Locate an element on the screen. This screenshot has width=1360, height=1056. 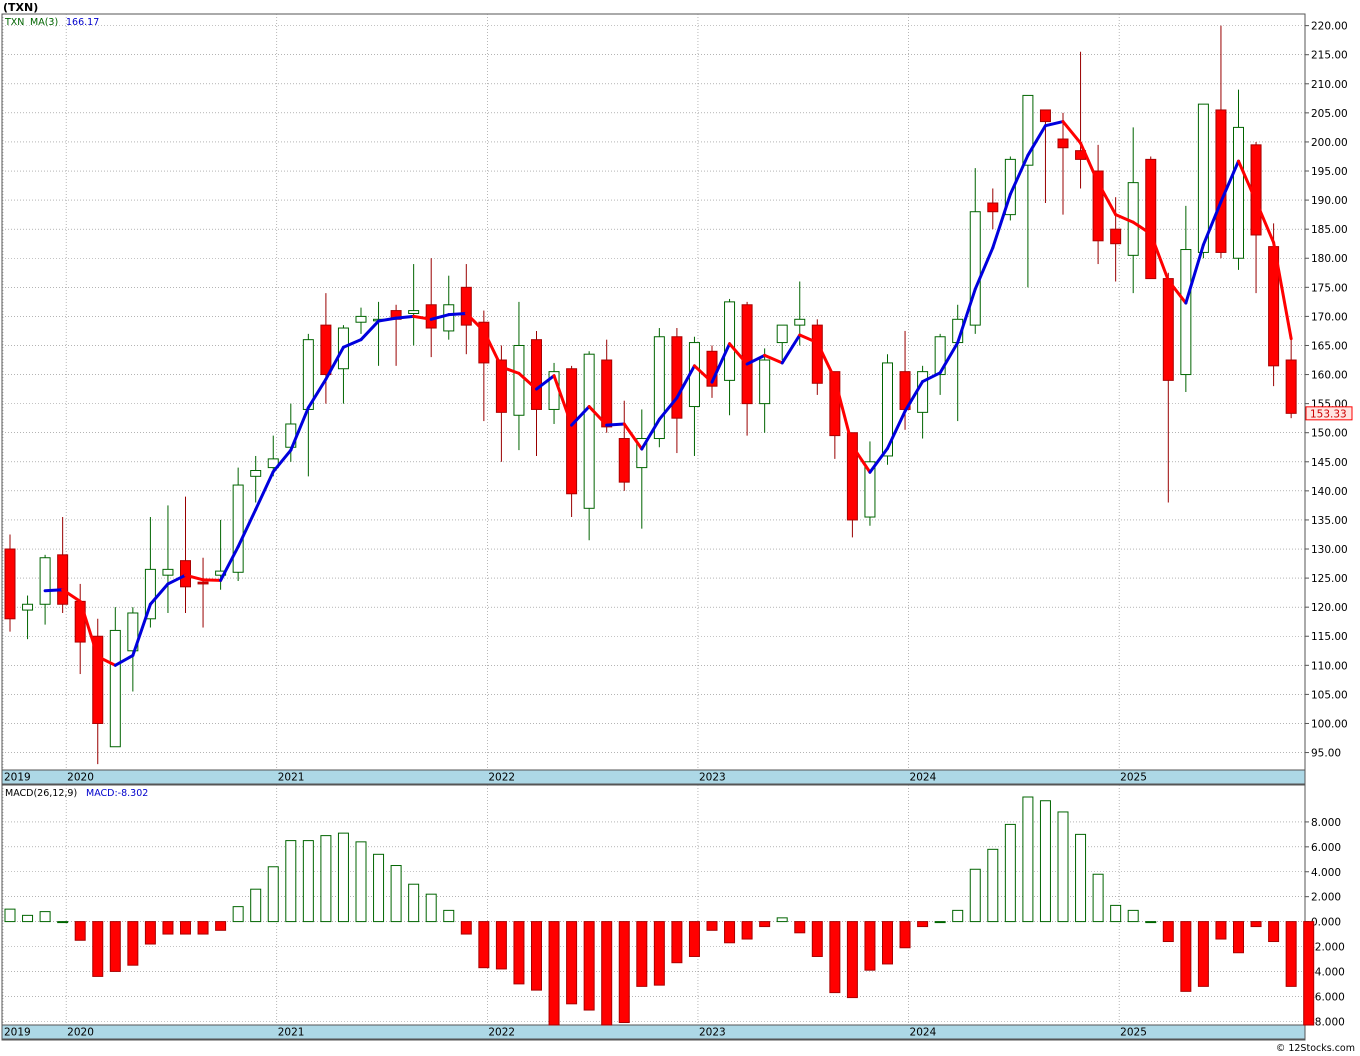
macd-year-label: 2025 is located at coordinates (1133, 1033).